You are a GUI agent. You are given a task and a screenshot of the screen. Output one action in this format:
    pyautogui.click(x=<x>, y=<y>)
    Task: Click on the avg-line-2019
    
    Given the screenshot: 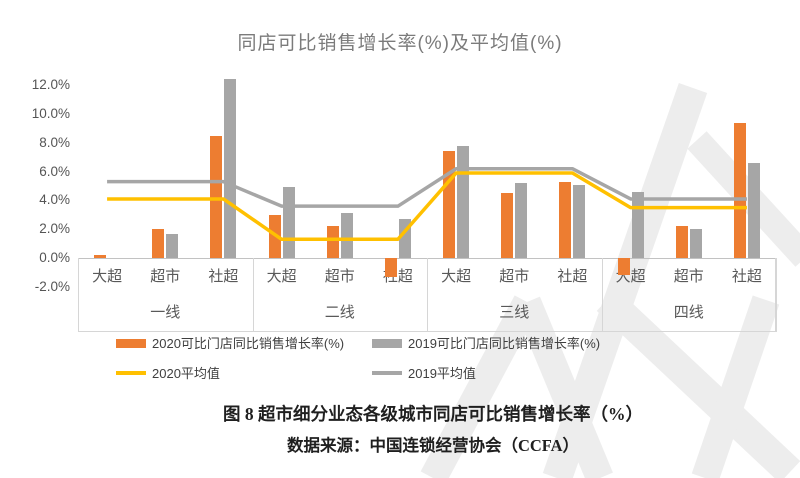 What is the action you would take?
    pyautogui.click(x=427, y=187)
    